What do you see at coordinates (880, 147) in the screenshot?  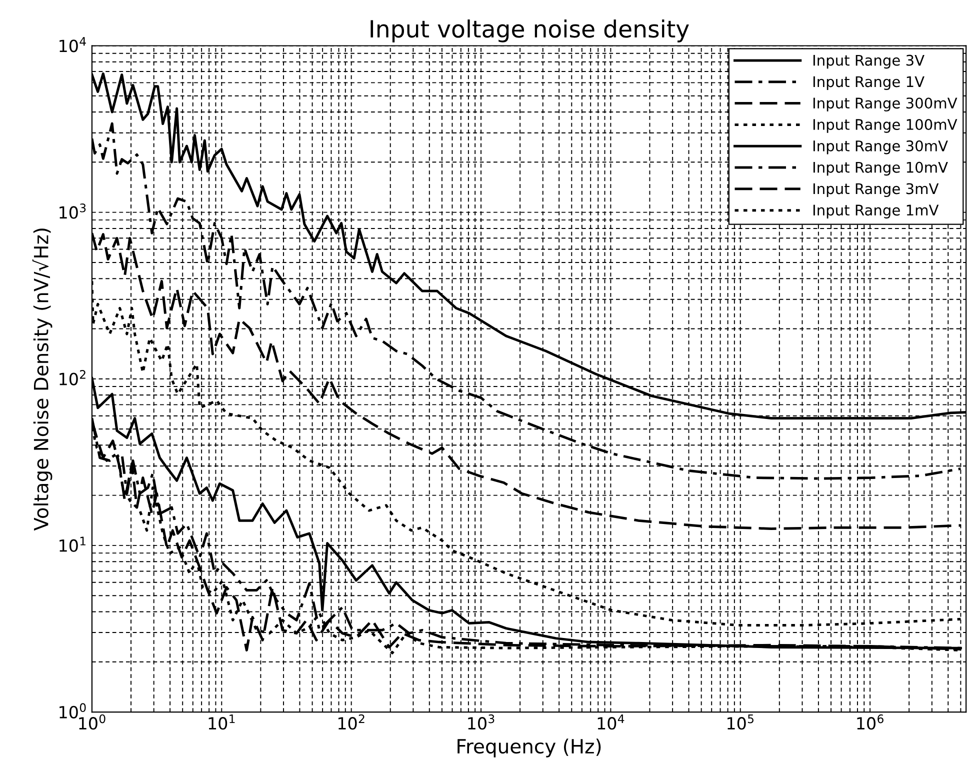 I see `legend-label: Input Range 30mV` at bounding box center [880, 147].